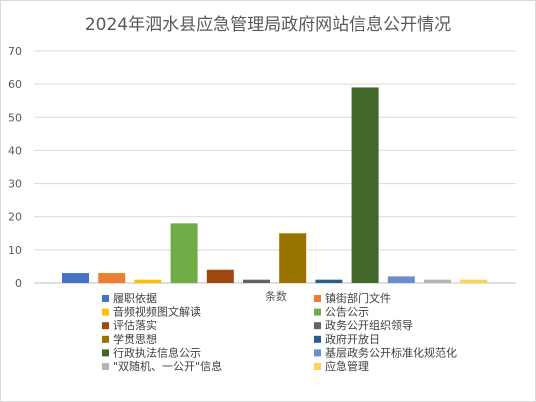 This screenshot has width=536, height=402. What do you see at coordinates (15, 250) in the screenshot?
I see `y-tick-label: 10` at bounding box center [15, 250].